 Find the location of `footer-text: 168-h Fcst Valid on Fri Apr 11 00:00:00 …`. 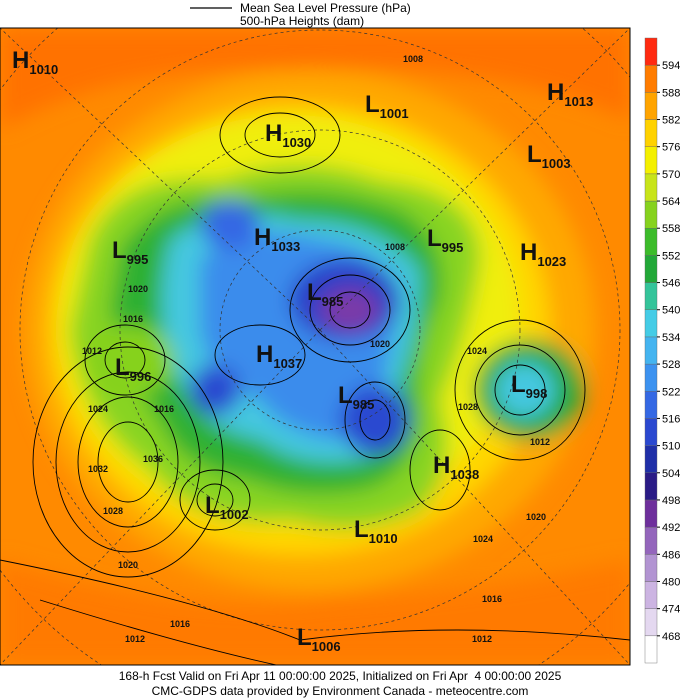

footer-text: 168-h Fcst Valid on Fri Apr 11 00:00:00 … is located at coordinates (340, 676).